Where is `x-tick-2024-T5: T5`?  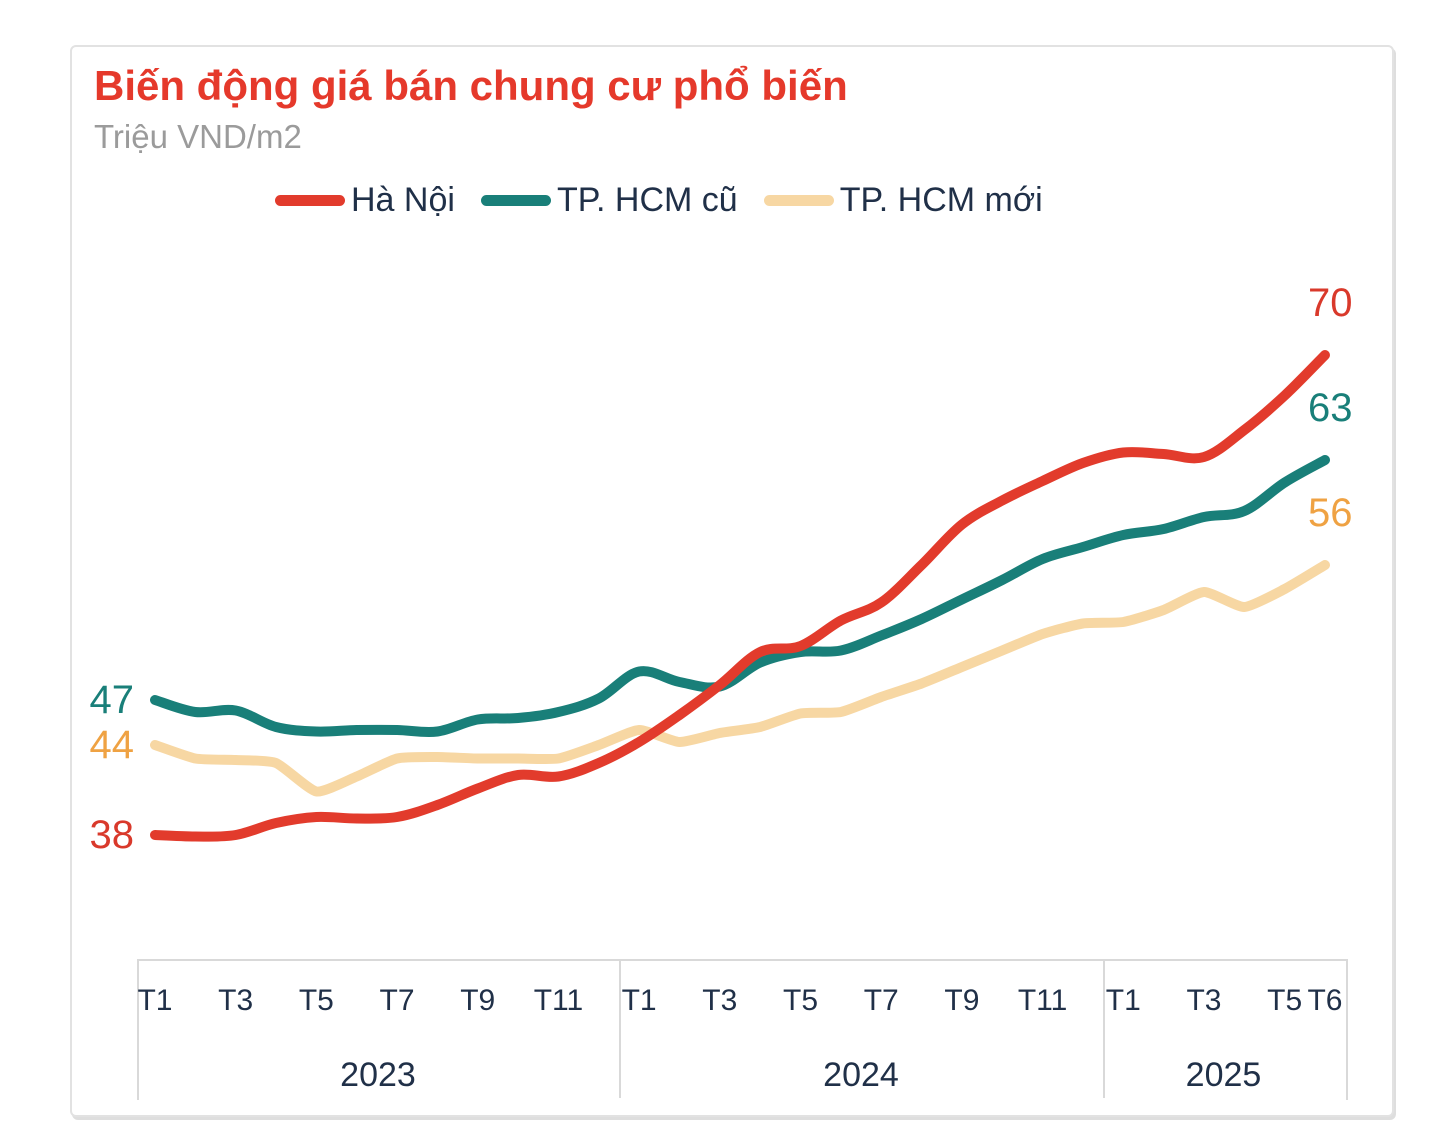
x-tick-2024-T5: T5 is located at coordinates (801, 1000).